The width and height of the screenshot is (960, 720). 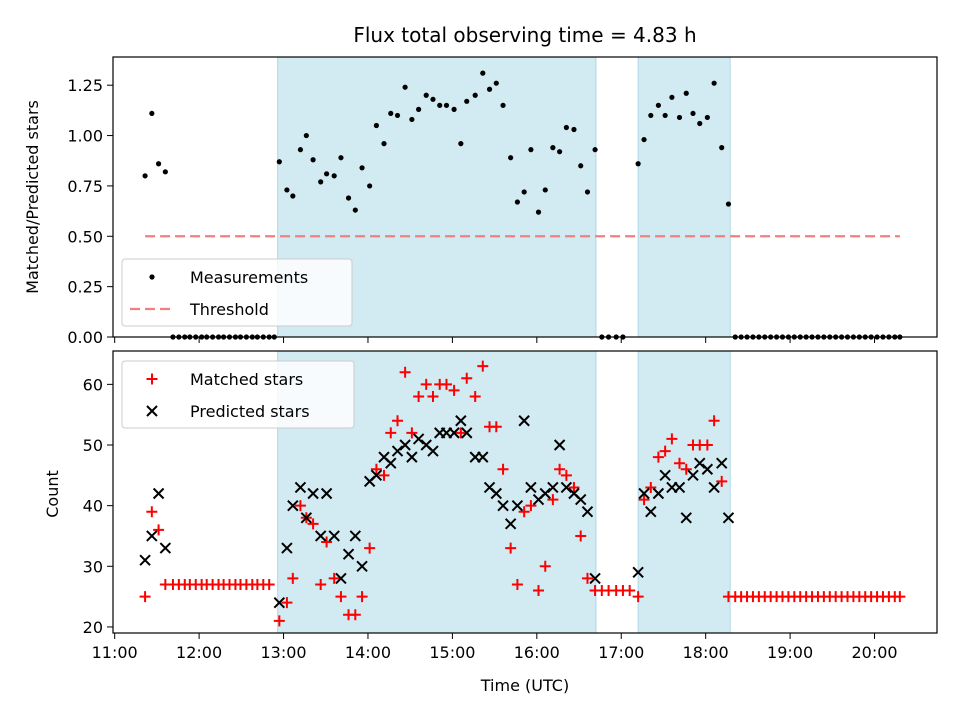 I want to click on x-tick-label: 20:00, so click(x=874, y=652).